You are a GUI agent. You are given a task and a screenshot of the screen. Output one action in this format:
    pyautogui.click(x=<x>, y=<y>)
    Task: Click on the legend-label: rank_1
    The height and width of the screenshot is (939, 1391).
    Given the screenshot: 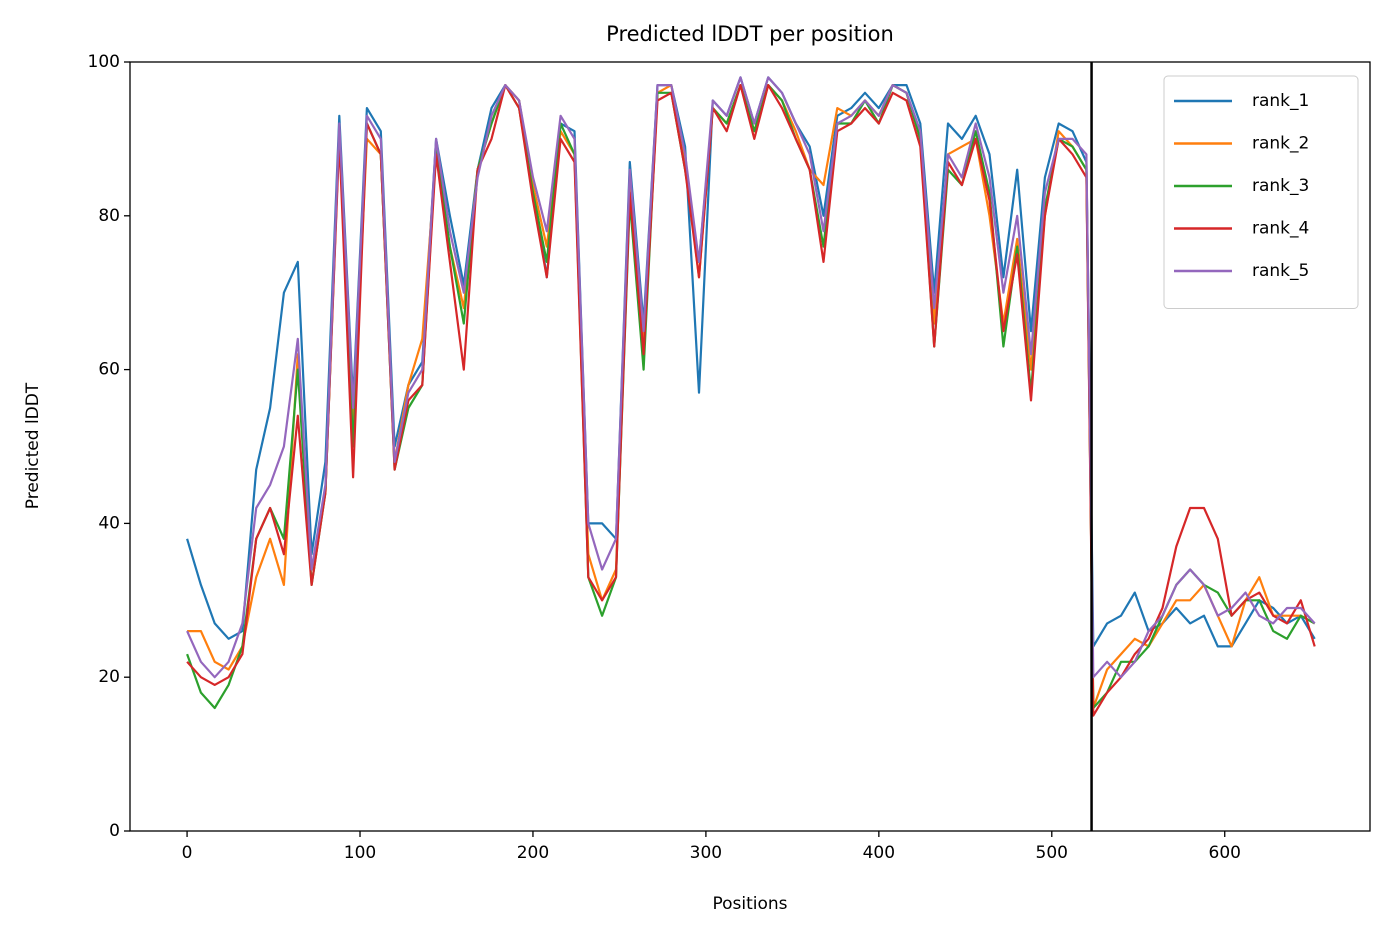 What is the action you would take?
    pyautogui.click(x=1280, y=101)
    